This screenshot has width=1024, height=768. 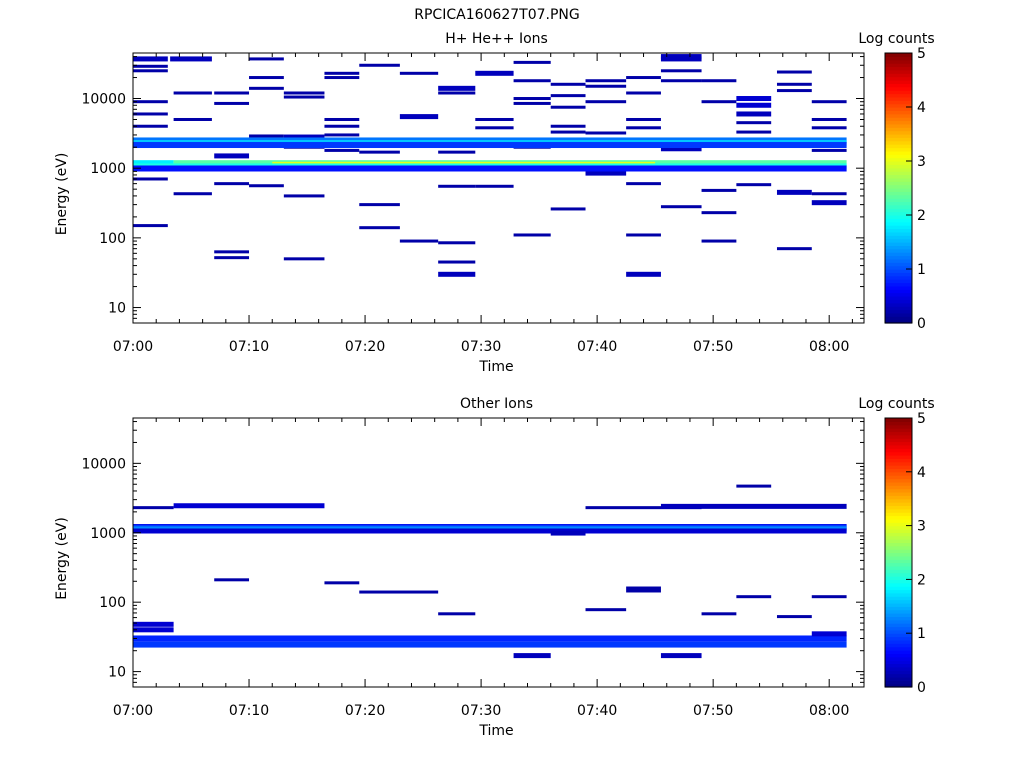 I want to click on y-tick-label: 10000, so click(x=103, y=100).